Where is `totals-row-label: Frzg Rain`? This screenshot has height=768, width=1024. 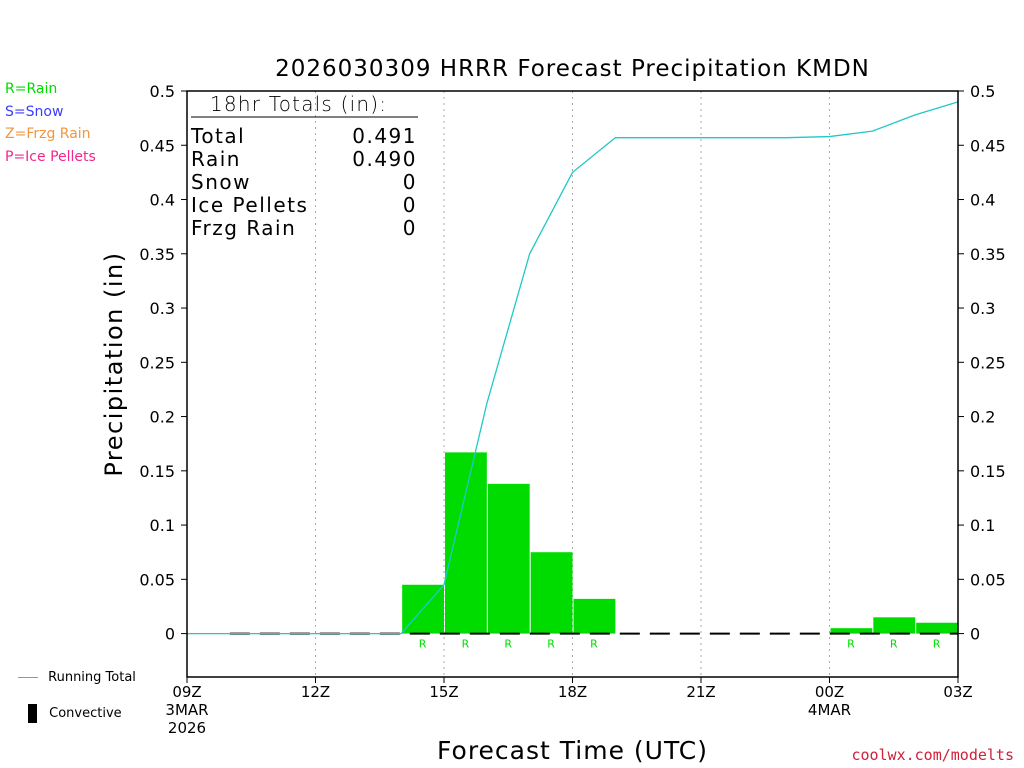
totals-row-label: Frzg Rain is located at coordinates (243, 228).